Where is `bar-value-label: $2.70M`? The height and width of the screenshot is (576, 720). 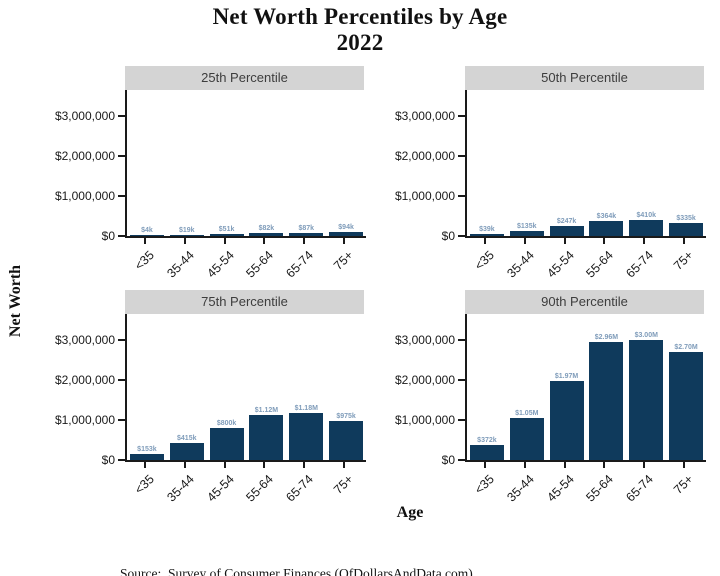
bar-value-label: $2.70M is located at coordinates (686, 347).